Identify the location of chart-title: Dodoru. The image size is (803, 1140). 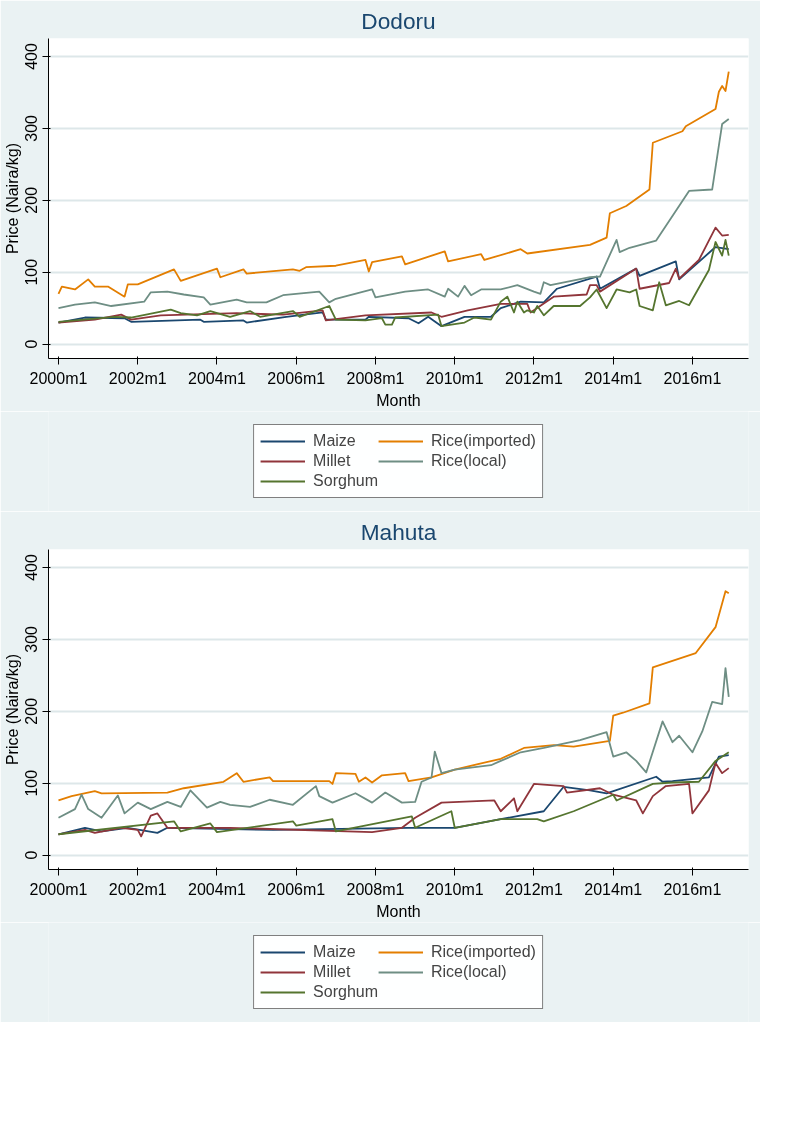
(398, 20).